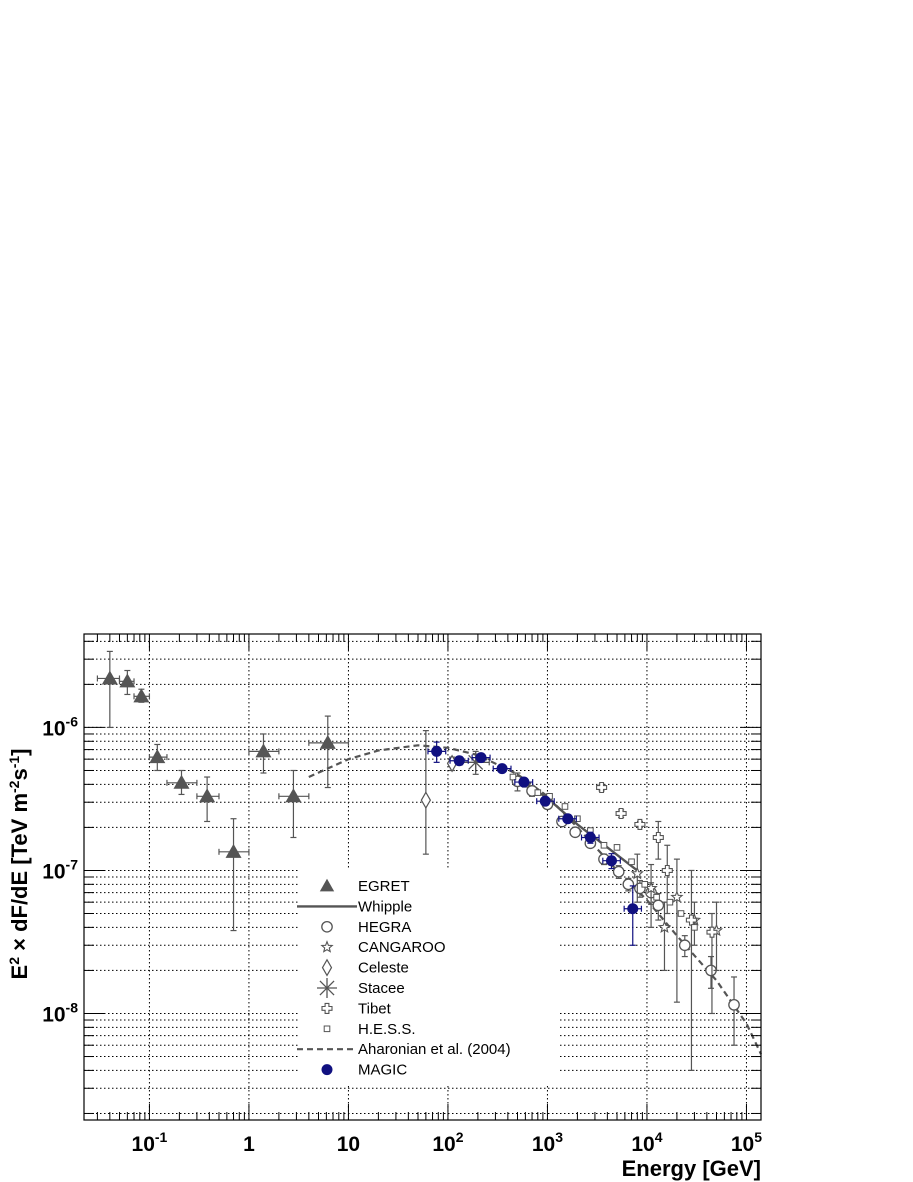  I want to click on legend-symbol-egret, so click(327, 885).